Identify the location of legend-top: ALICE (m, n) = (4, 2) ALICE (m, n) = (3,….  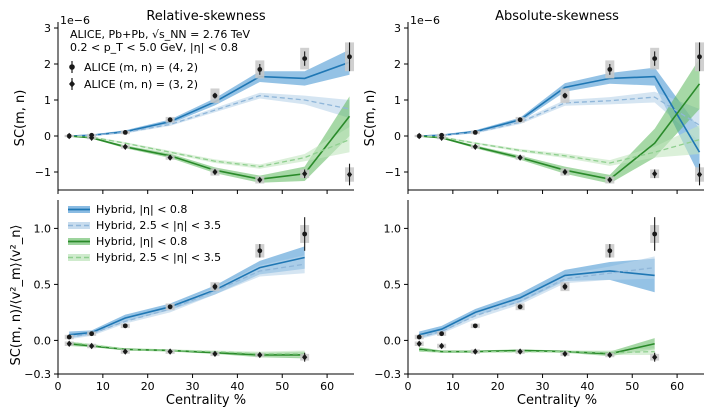
(133, 76).